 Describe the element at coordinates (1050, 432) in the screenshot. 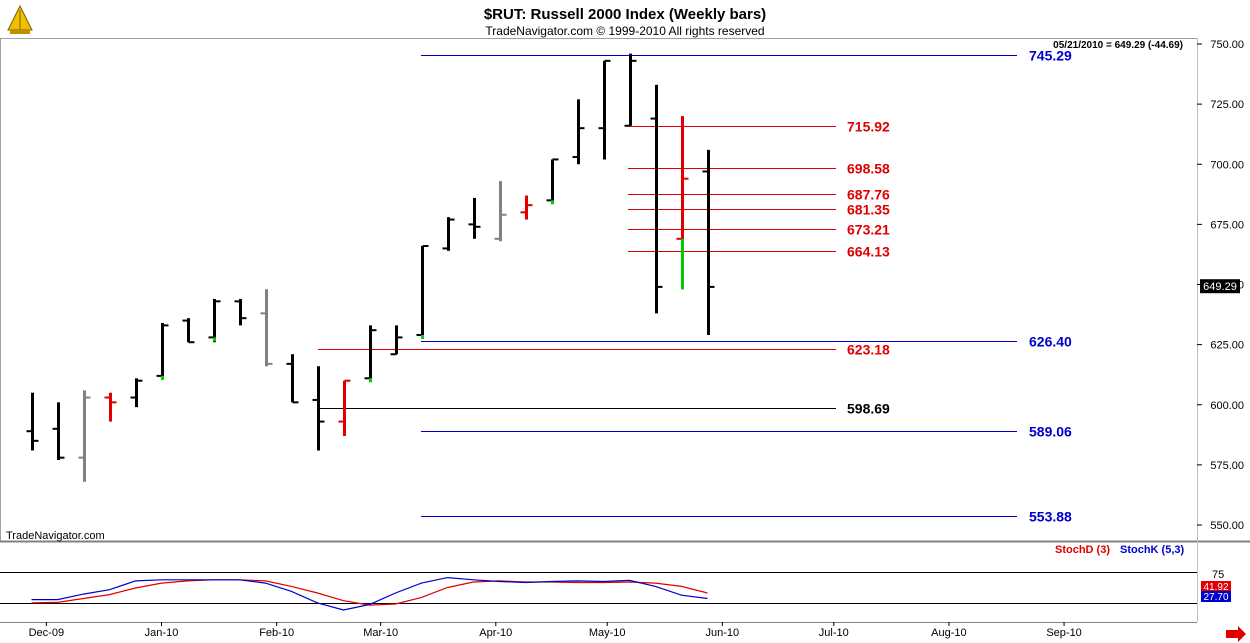

I see `level-label: 589.06` at that location.